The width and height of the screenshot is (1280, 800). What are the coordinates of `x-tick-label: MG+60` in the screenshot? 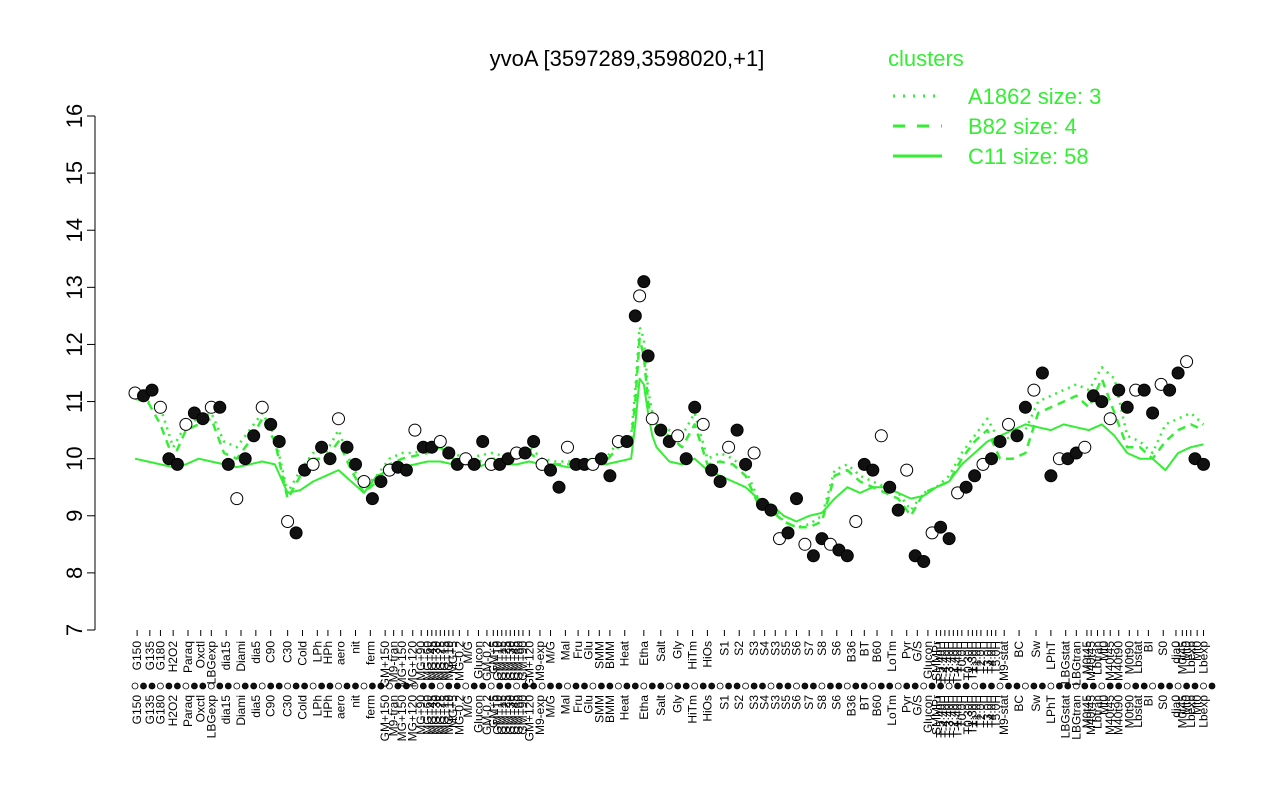 It's located at (428, 661).